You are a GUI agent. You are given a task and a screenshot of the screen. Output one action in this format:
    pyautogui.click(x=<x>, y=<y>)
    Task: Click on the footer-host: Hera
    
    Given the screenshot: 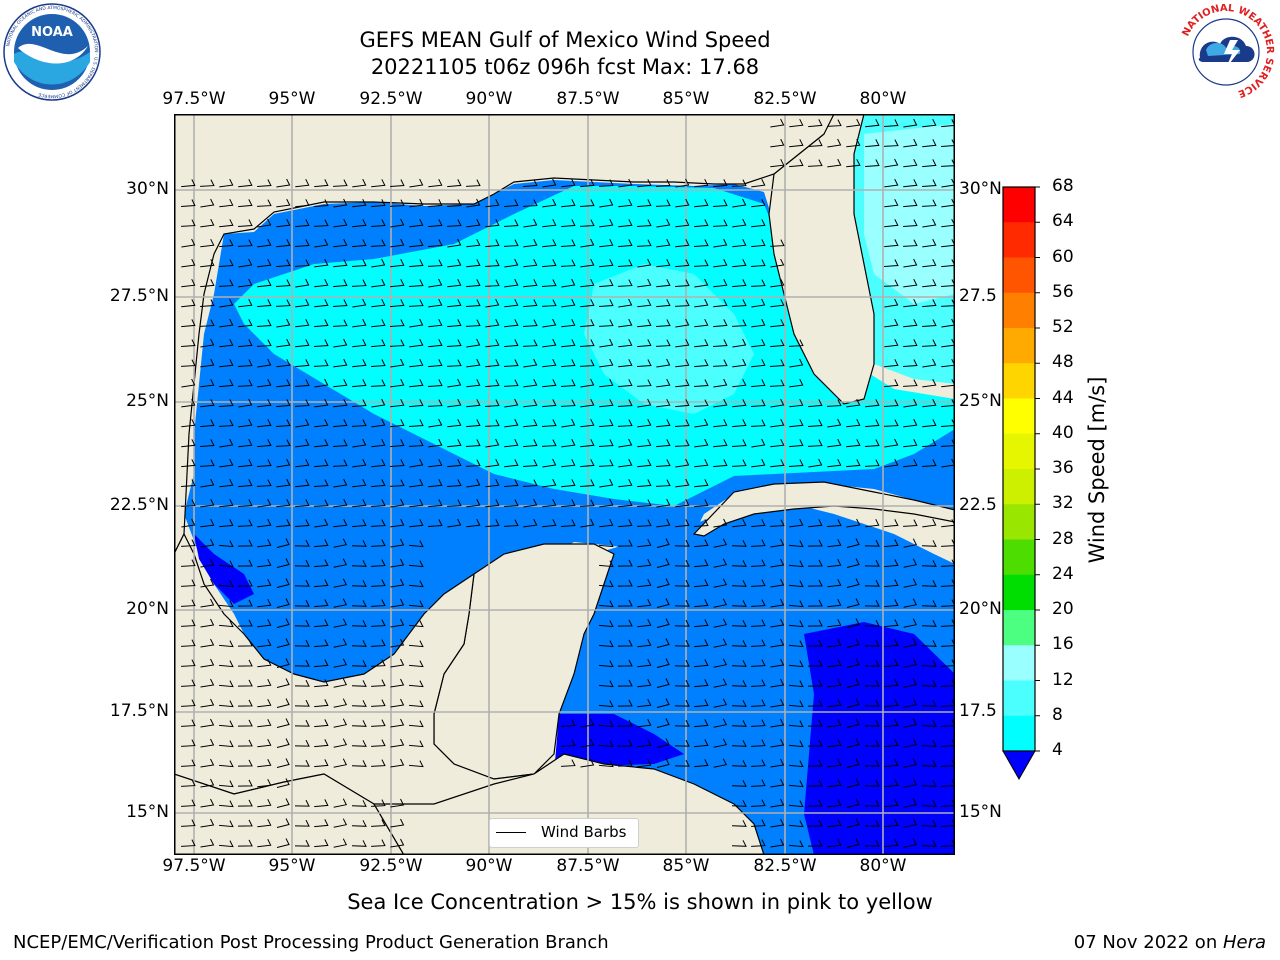 What is the action you would take?
    pyautogui.click(x=1244, y=942)
    